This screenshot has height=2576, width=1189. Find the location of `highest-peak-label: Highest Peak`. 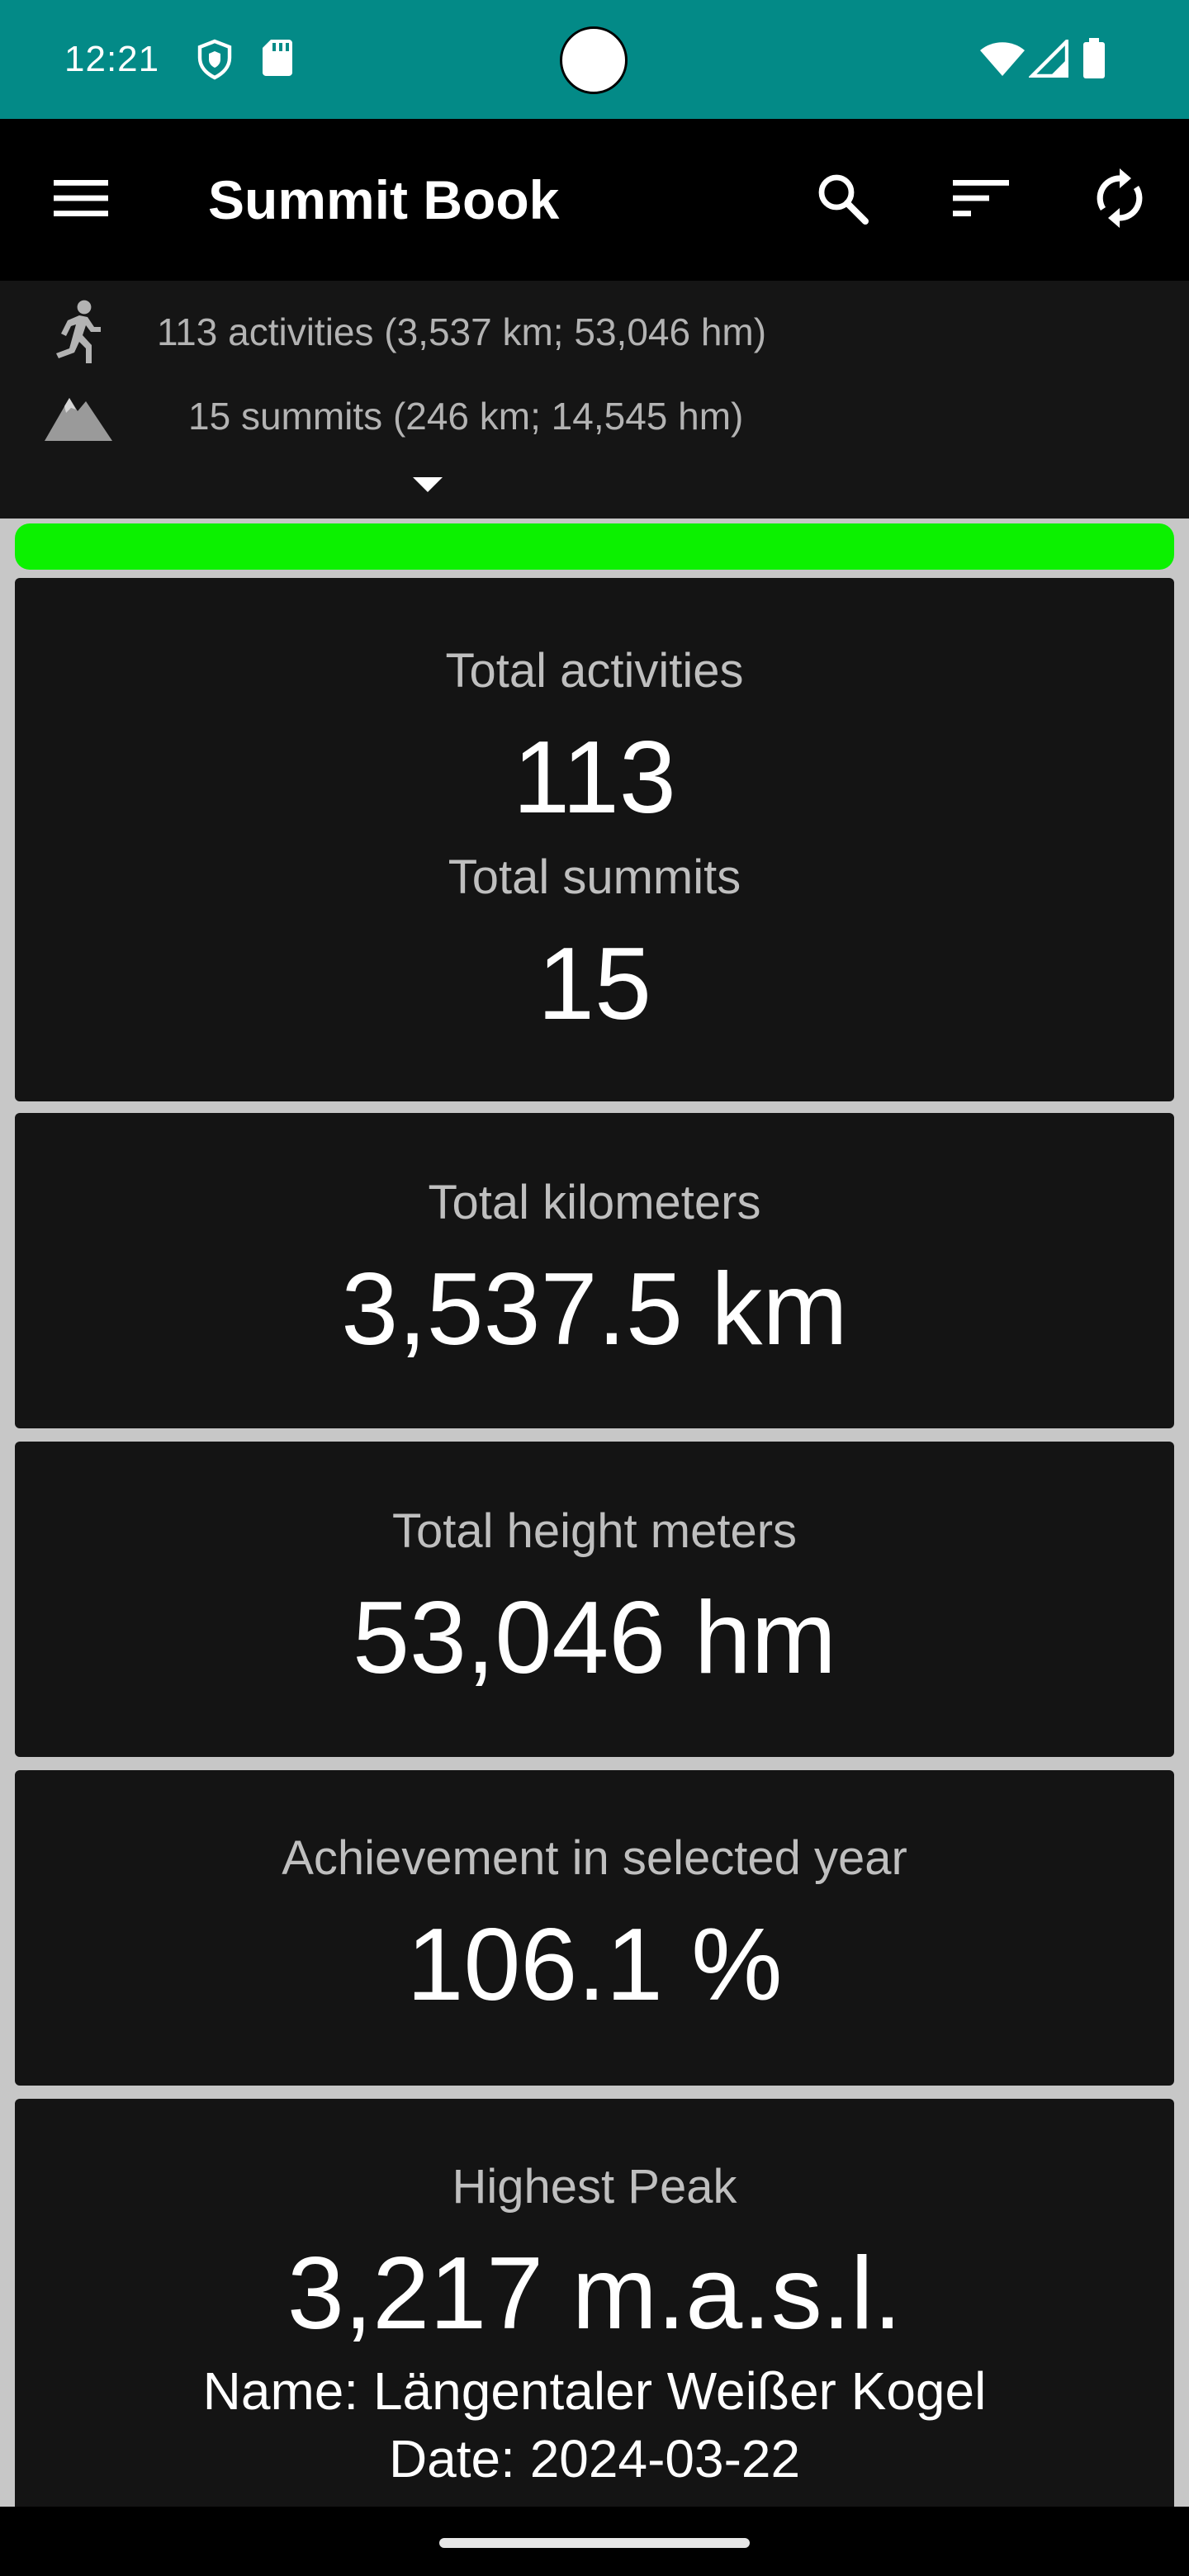

highest-peak-label: Highest Peak is located at coordinates (594, 2187).